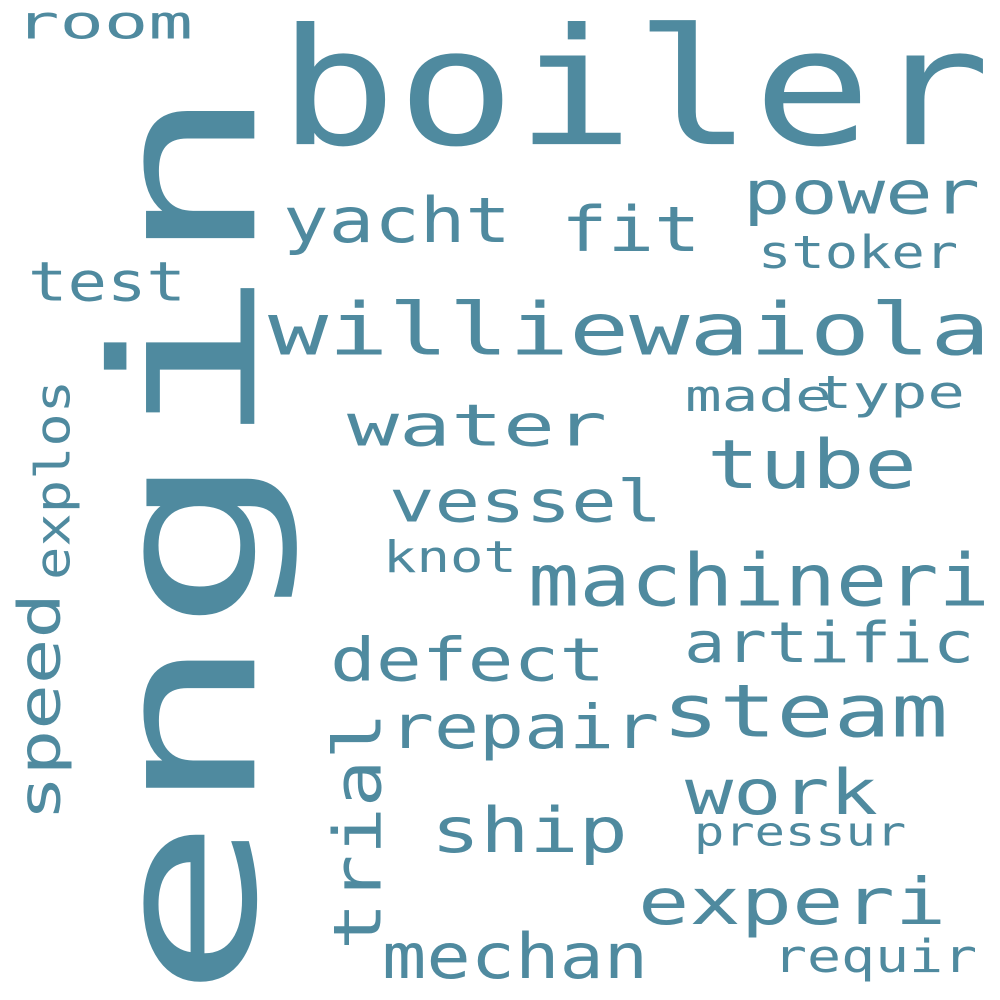 This screenshot has width=1000, height=1000. Describe the element at coordinates (526, 501) in the screenshot. I see `word-vessel: vessel` at that location.